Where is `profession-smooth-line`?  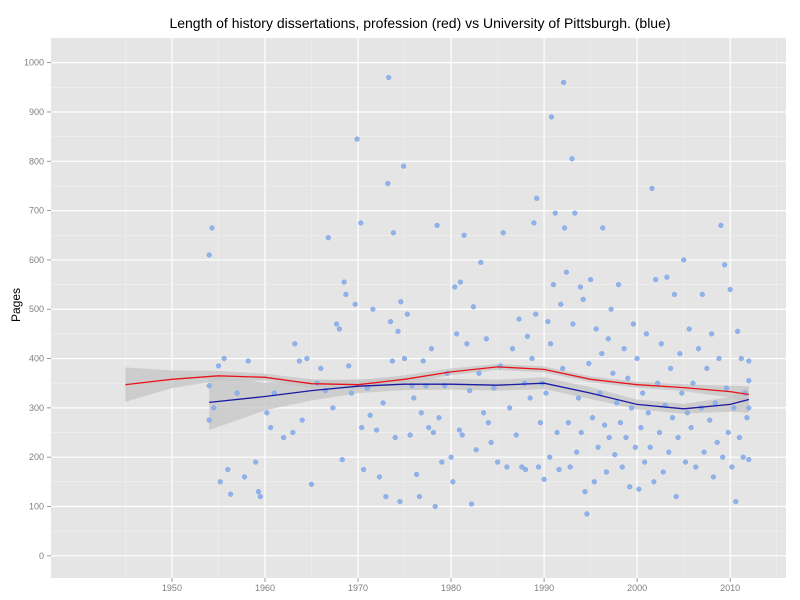 profession-smooth-line is located at coordinates (437, 381).